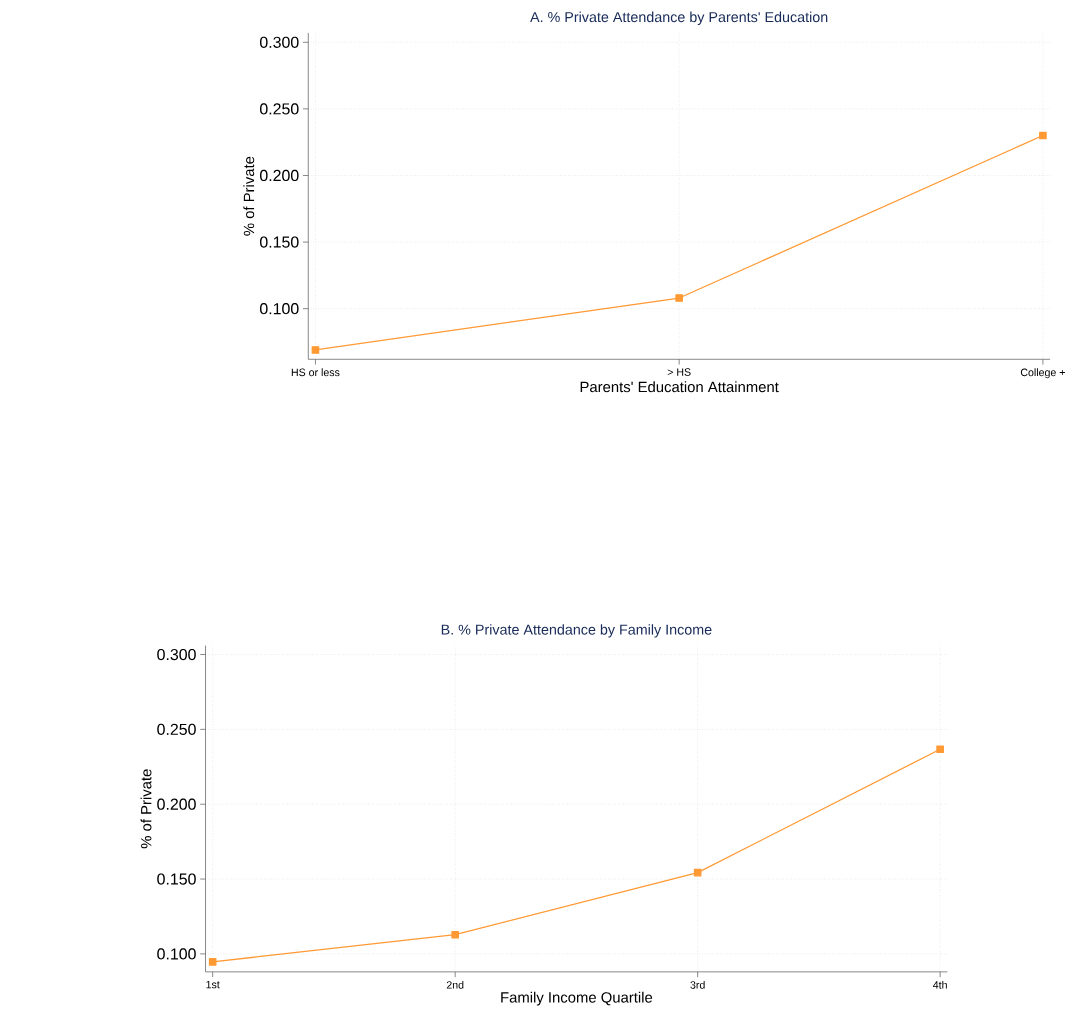 This screenshot has height=1009, width=1069. Describe the element at coordinates (679, 18) in the screenshot. I see `chart-title: A. % Private Attendance by Parents' Education` at that location.